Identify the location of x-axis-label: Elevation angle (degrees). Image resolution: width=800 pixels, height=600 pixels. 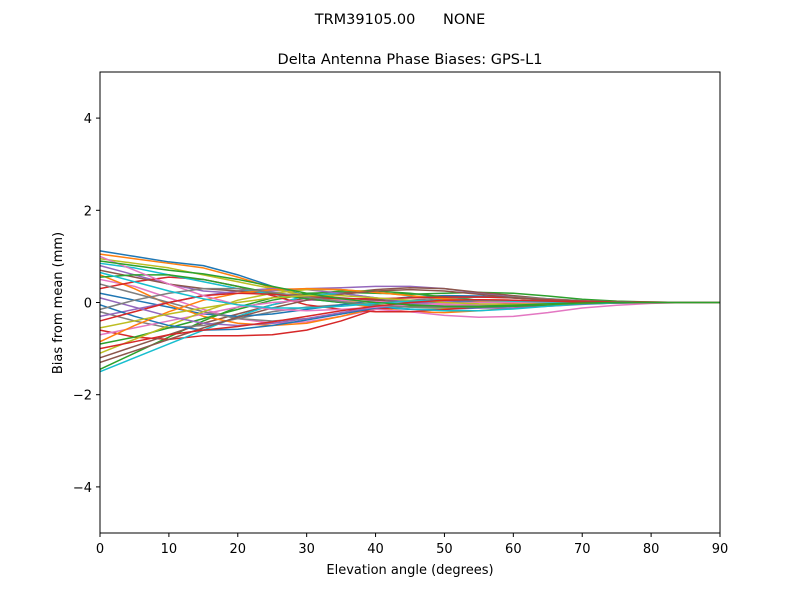
(409, 570).